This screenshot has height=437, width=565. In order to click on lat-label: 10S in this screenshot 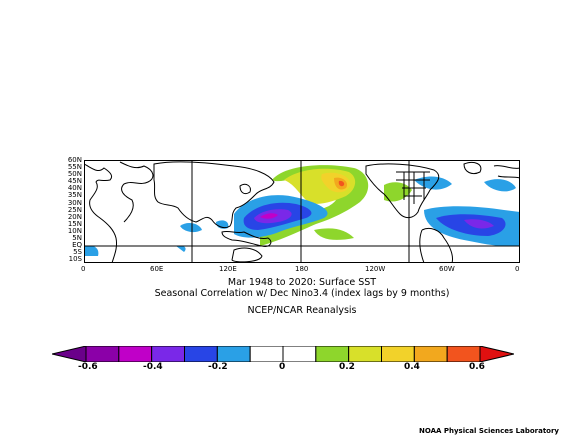, I will do `click(75, 259)`.